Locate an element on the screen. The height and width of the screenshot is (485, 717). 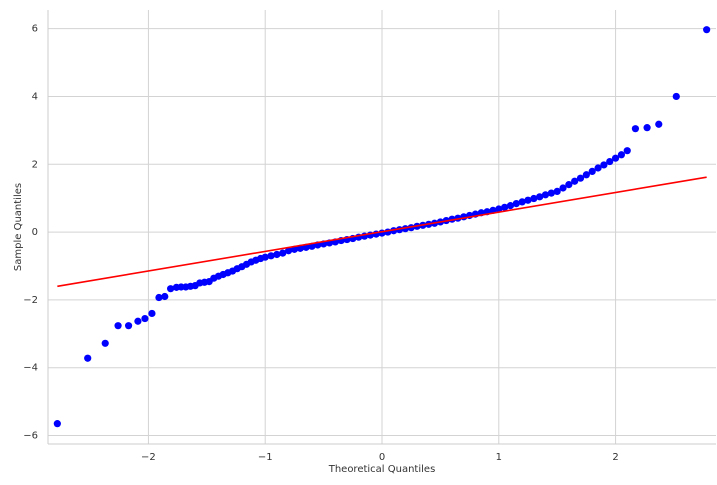
x-tick-label: 2 is located at coordinates (615, 457).